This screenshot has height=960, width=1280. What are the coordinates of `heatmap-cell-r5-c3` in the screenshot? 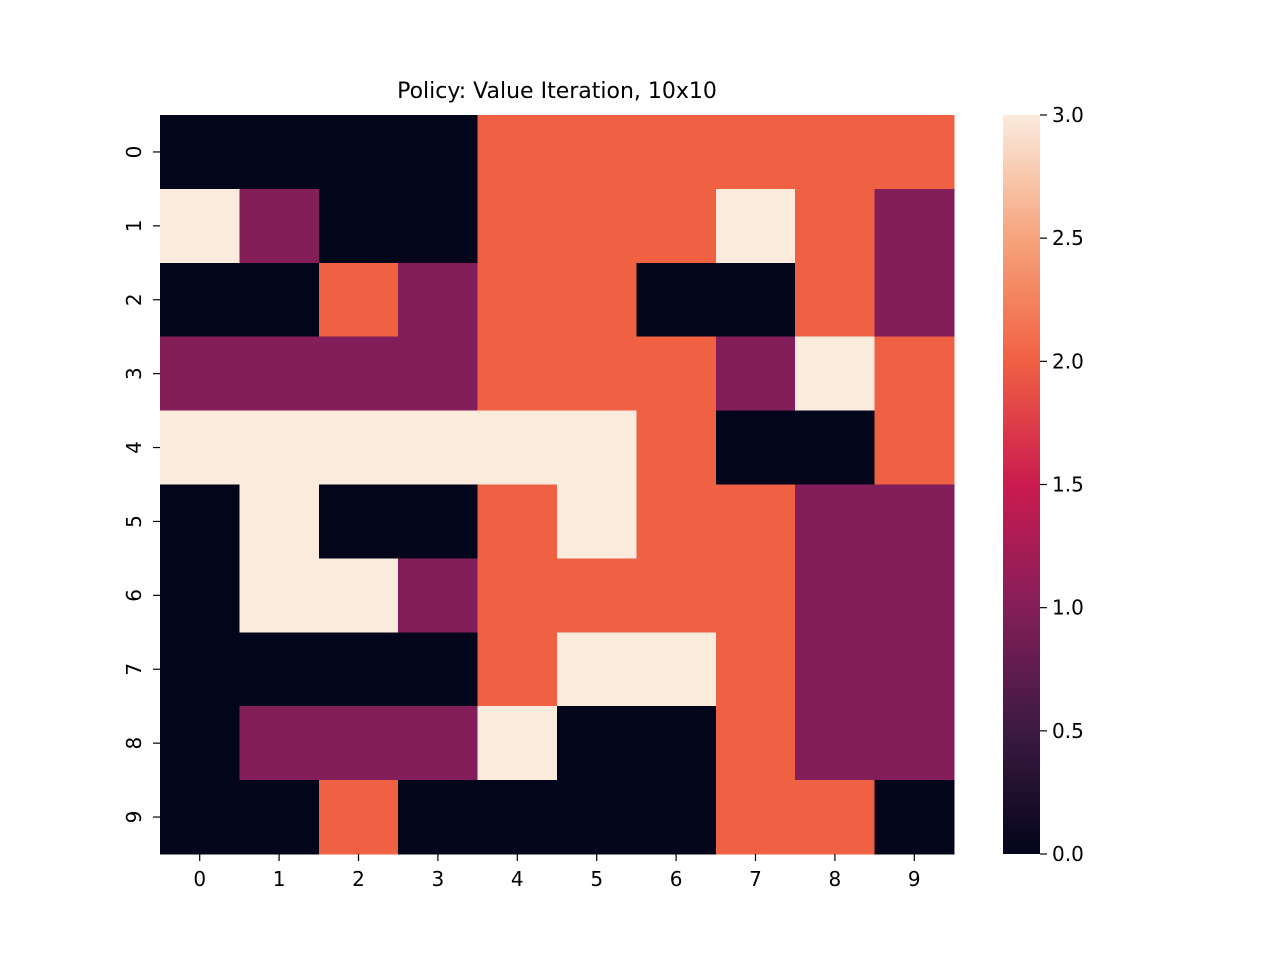 It's located at (438, 521).